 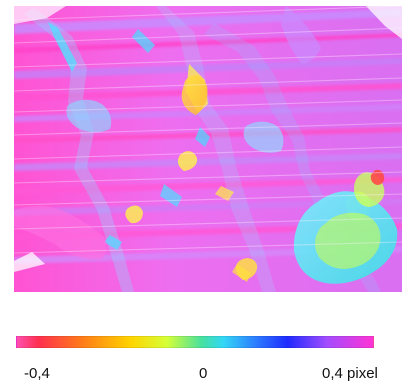 What do you see at coordinates (350, 373) in the screenshot?
I see `colorbar-tick-right: 0,4 pixel` at bounding box center [350, 373].